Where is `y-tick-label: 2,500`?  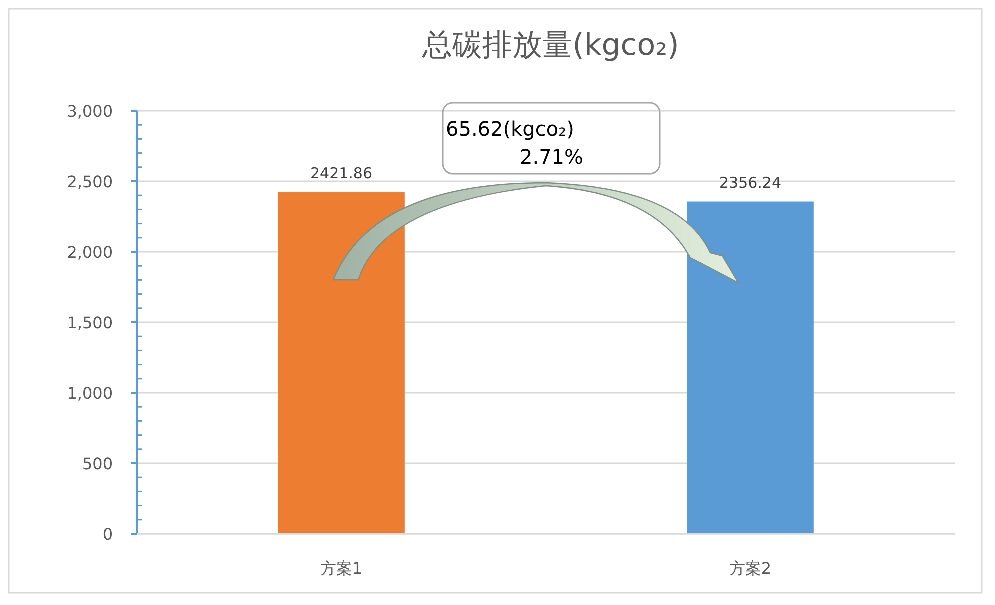 y-tick-label: 2,500 is located at coordinates (90, 182).